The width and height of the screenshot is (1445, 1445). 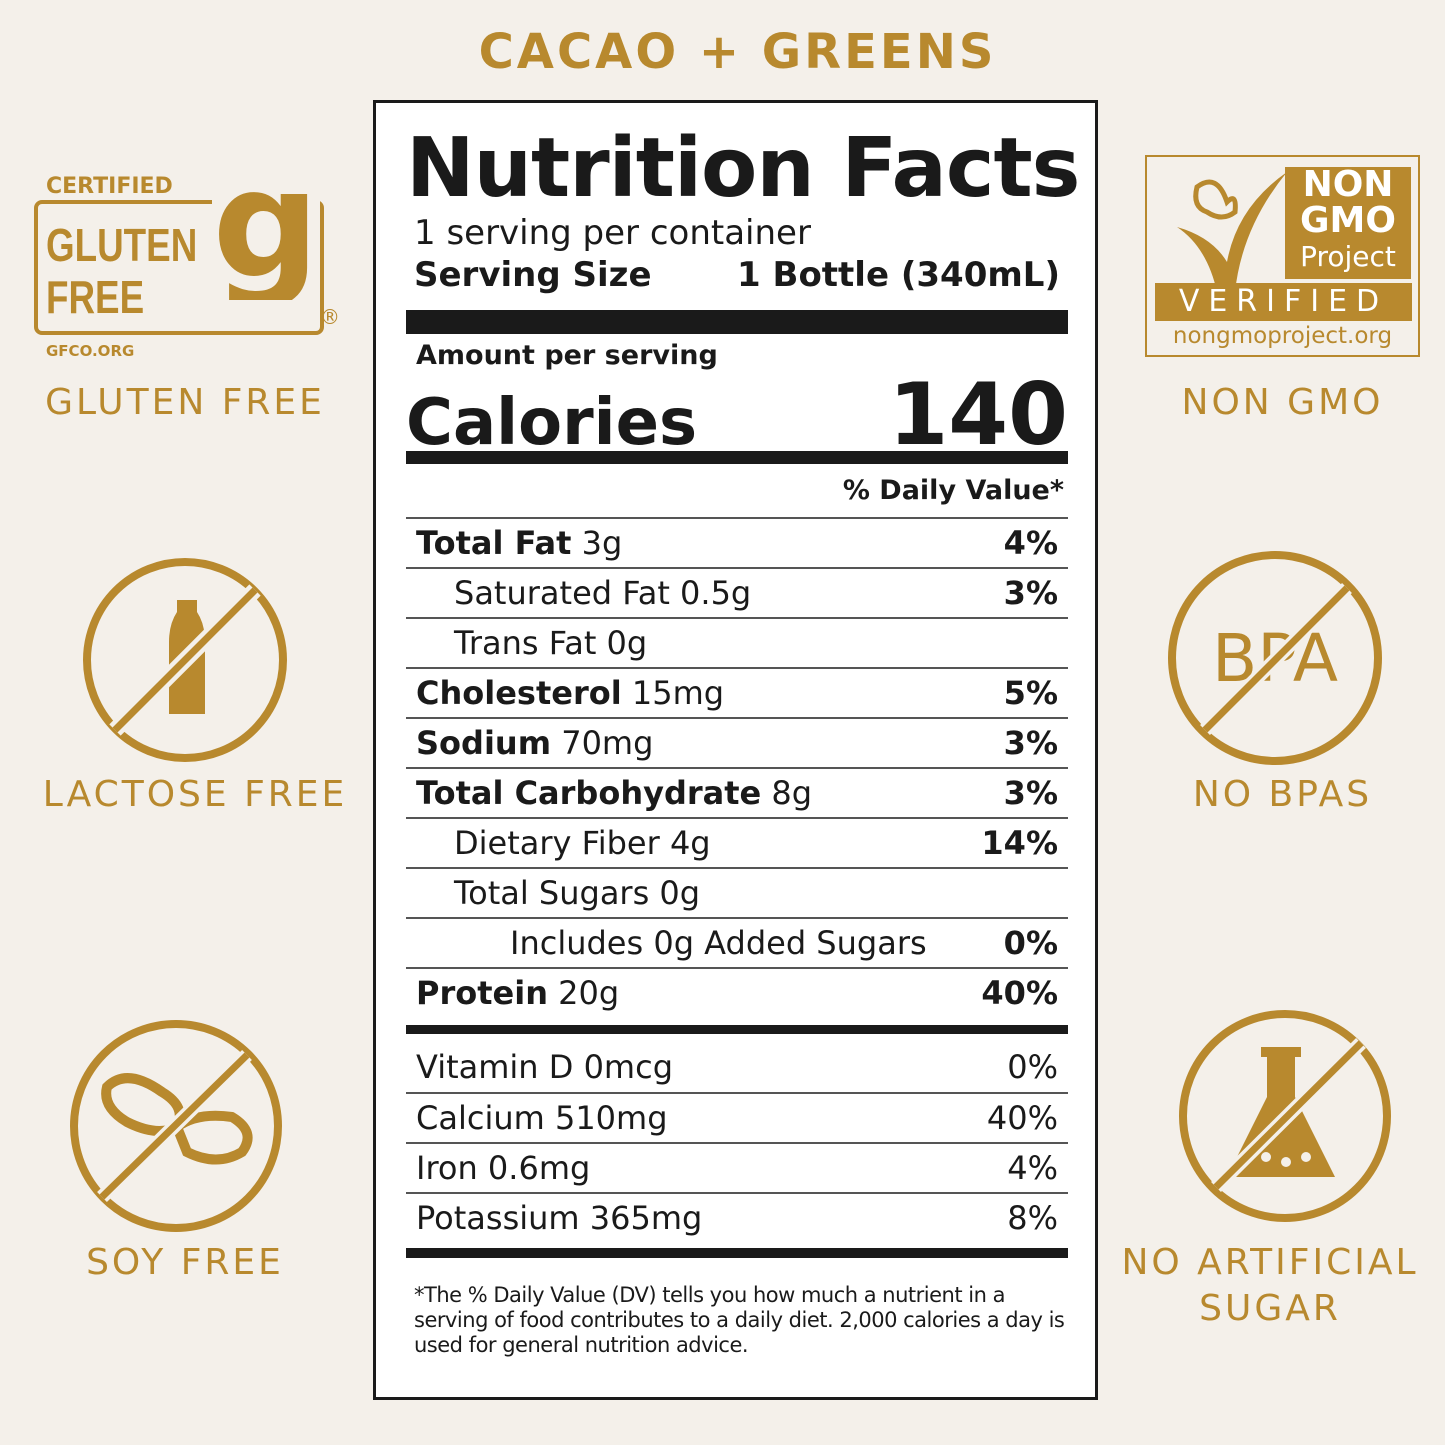 What do you see at coordinates (678, 693) in the screenshot?
I see `nutrient-amount: 15mg` at bounding box center [678, 693].